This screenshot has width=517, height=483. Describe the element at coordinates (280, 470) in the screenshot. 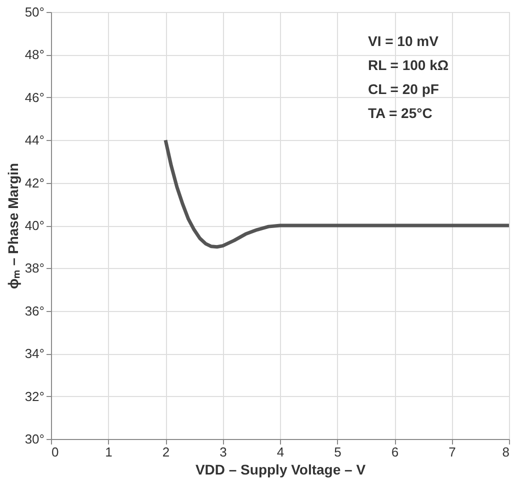

I see `x-axis-title: VDD – Supply Voltage – V` at that location.